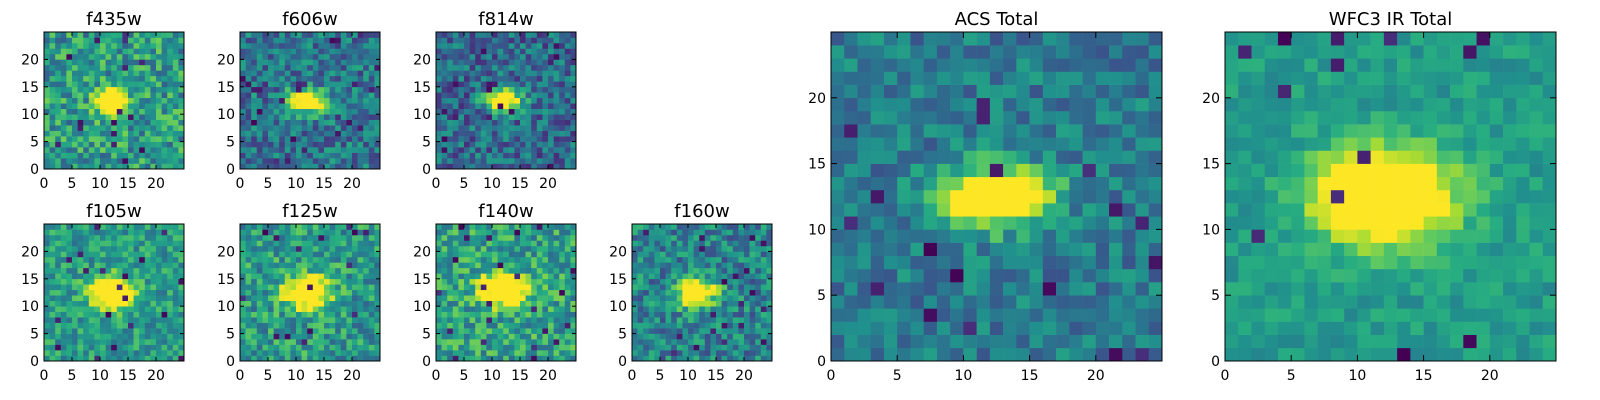 This screenshot has height=400, width=1600. What do you see at coordinates (520, 184) in the screenshot?
I see `x-tick-label: 15` at bounding box center [520, 184].